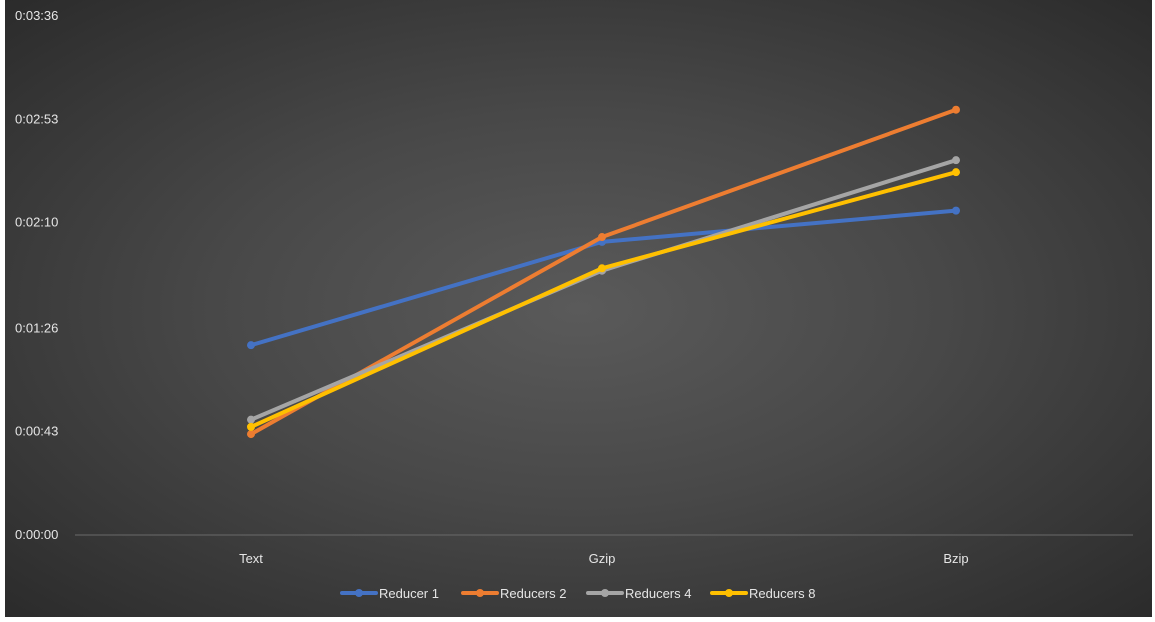 This screenshot has width=1155, height=622. I want to click on legend-item: Reducer 1, so click(389, 593).